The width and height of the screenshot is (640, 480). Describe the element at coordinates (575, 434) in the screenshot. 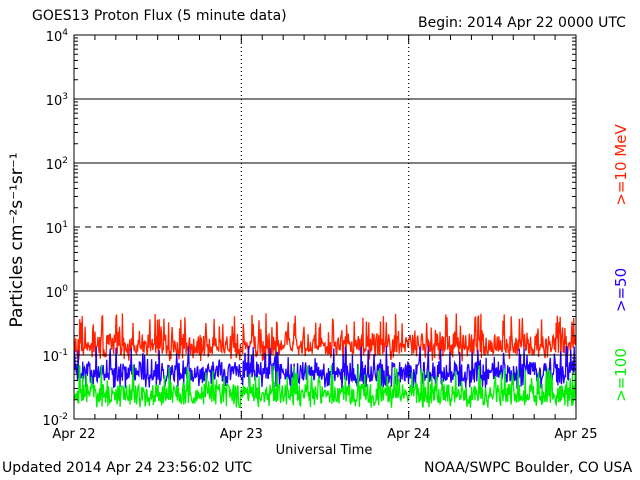

I see `x-tick-label-3: Apr 25` at that location.